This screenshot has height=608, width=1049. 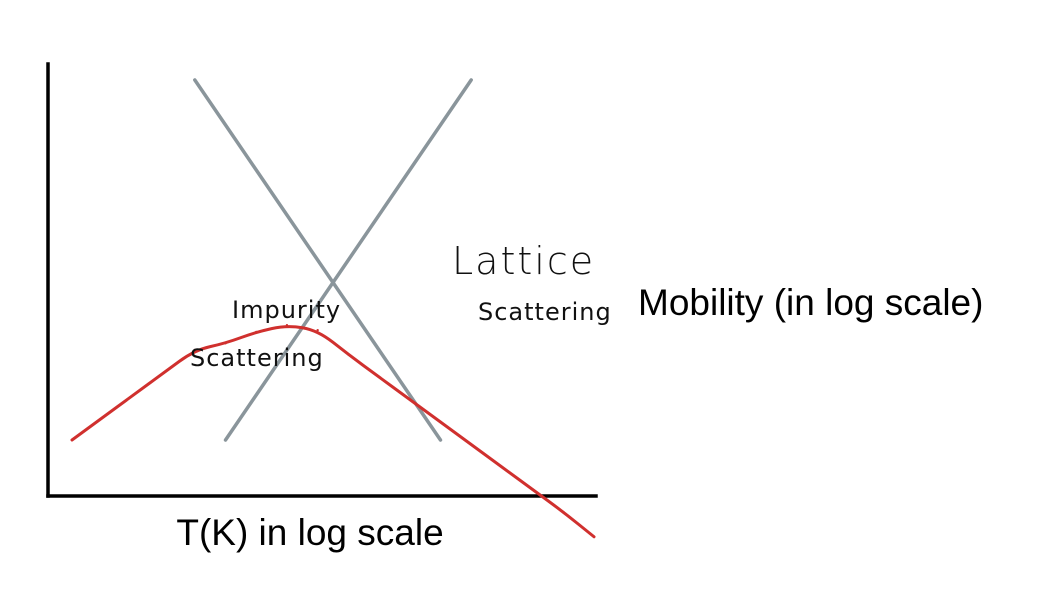 I want to click on impurity-asymptote-line, so click(x=348, y=260).